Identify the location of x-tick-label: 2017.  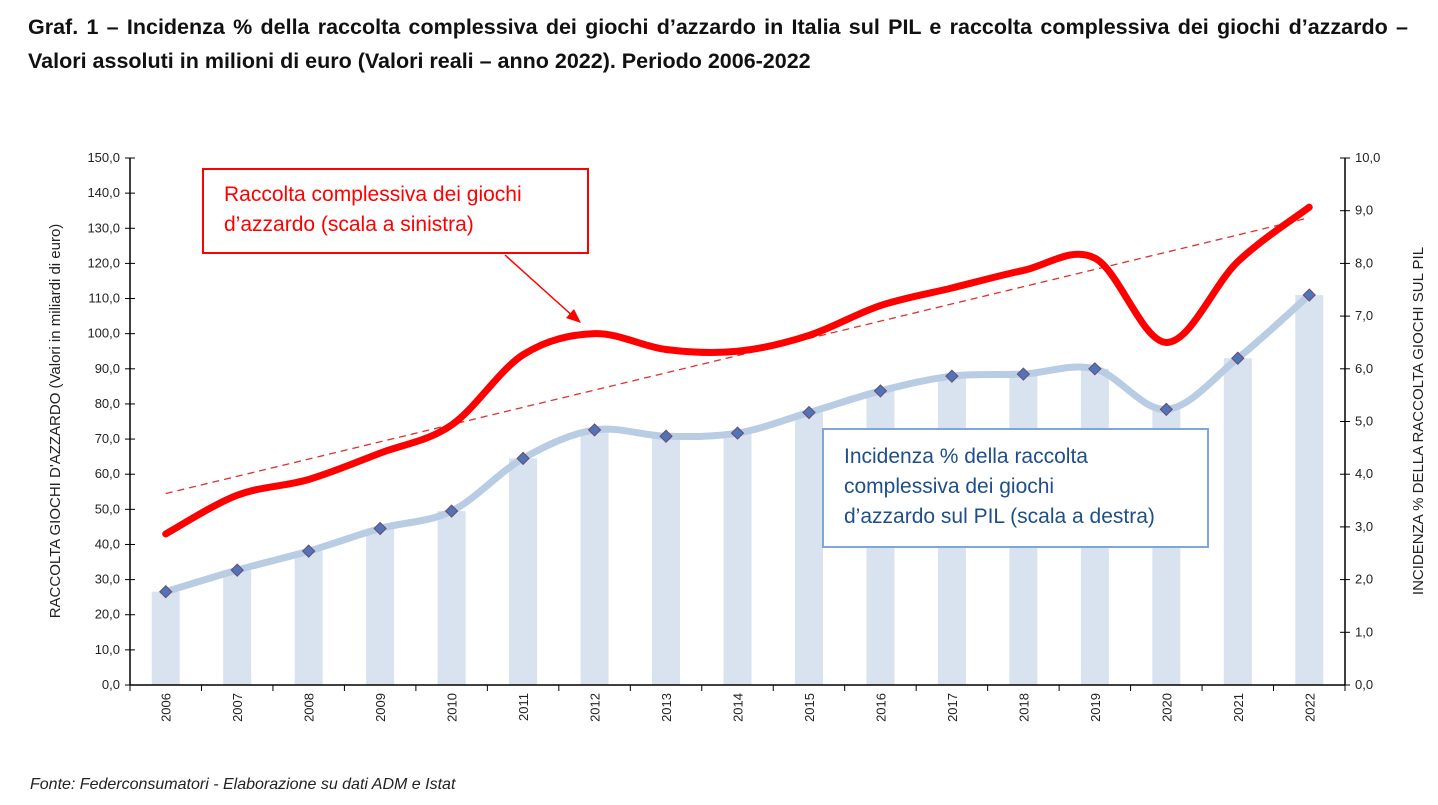
(952, 707).